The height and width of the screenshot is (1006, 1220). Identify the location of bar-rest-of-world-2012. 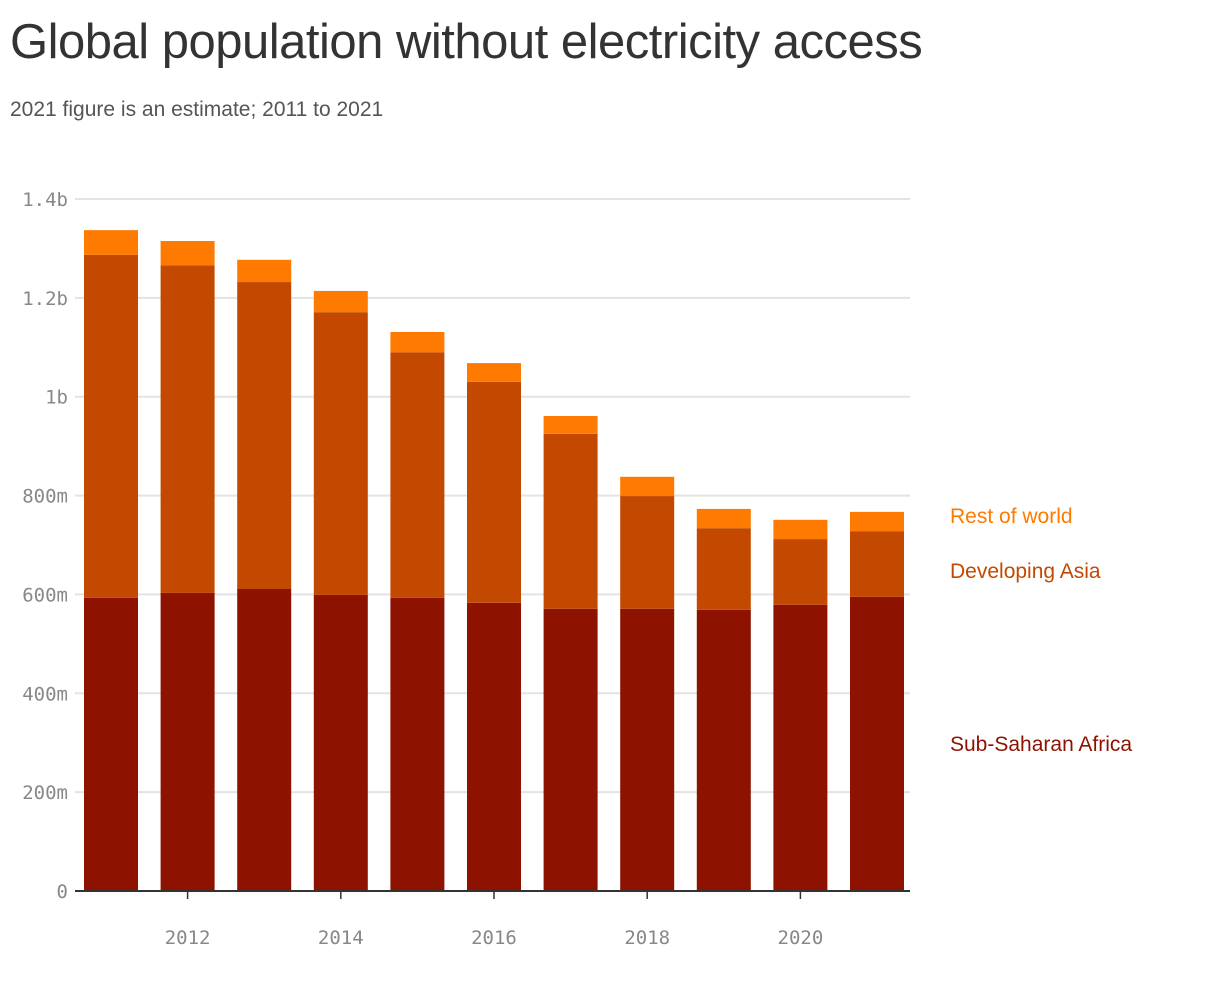
(187, 253).